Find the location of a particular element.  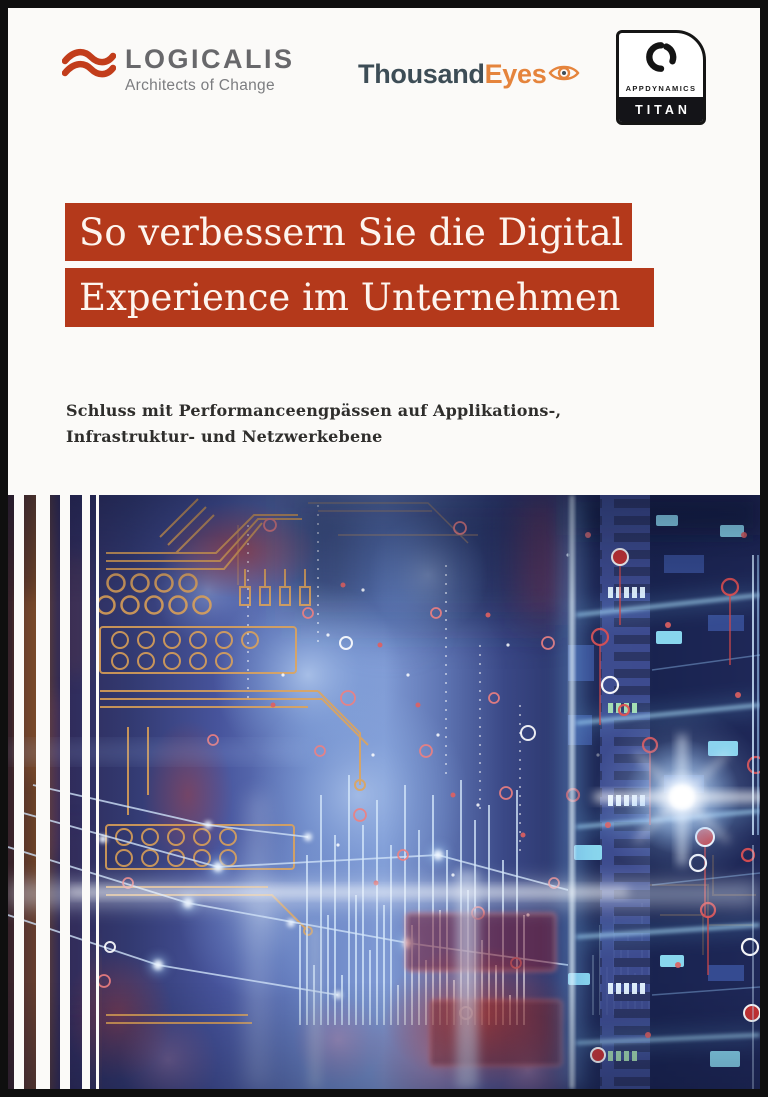

logicalis-logo: LOGICALIS Architects of Change is located at coordinates (178, 69).